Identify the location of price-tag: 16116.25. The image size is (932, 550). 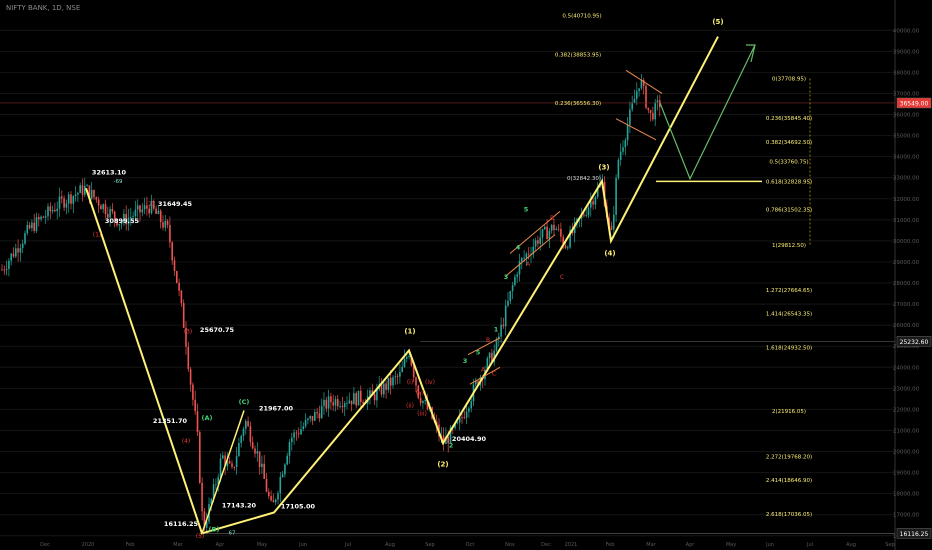
(914, 533).